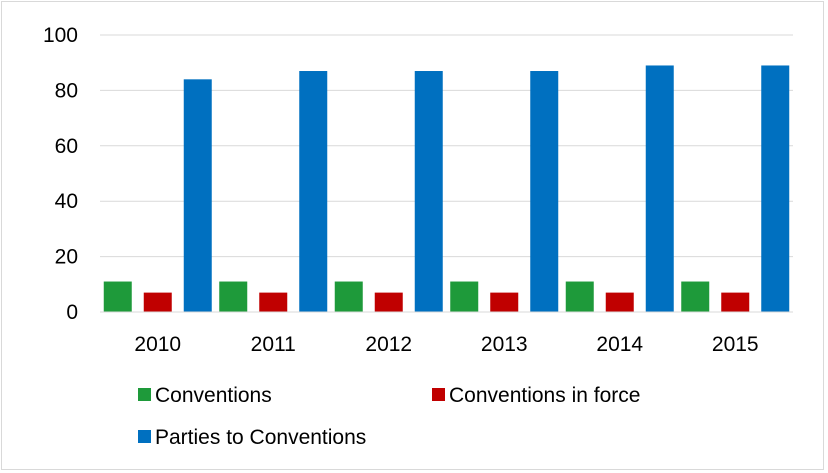 The height and width of the screenshot is (473, 828). Describe the element at coordinates (66, 90) in the screenshot. I see `y-tick-label: 80` at that location.